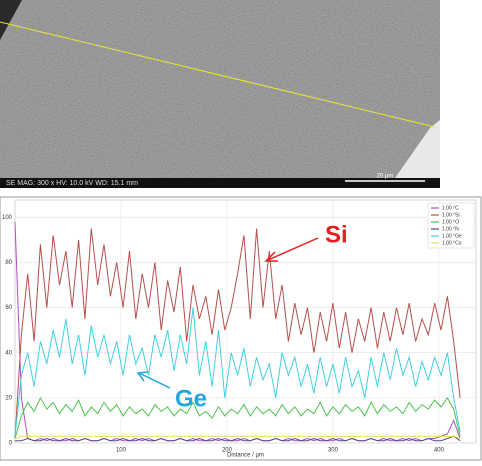 The image size is (482, 466). What do you see at coordinates (450, 208) in the screenshot?
I see `legend-label: 1.00 °C` at bounding box center [450, 208].